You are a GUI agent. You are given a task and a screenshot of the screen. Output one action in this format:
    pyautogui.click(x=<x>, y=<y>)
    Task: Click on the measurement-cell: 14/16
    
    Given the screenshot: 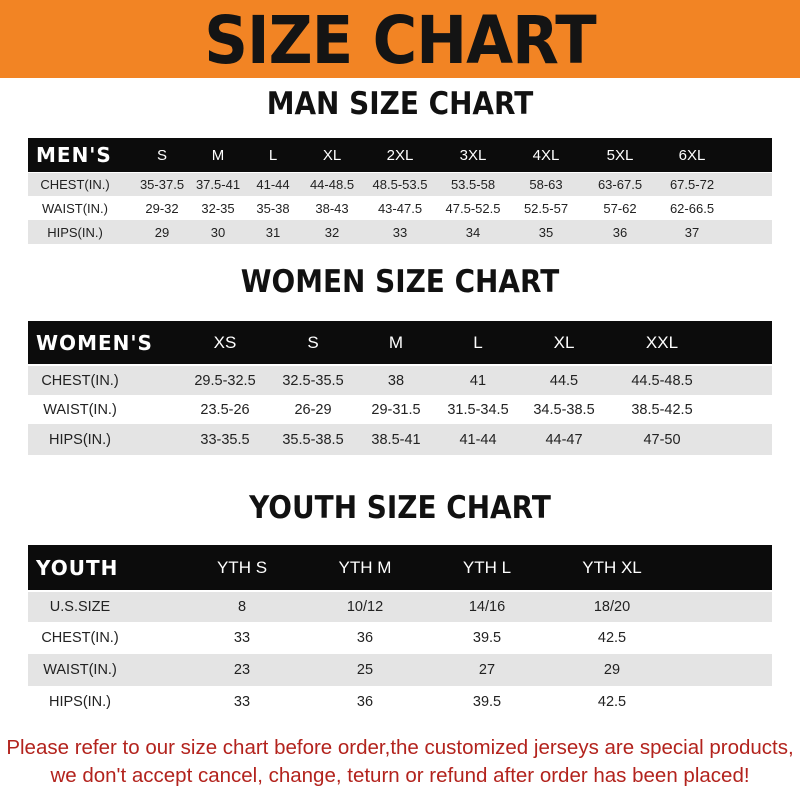 What is the action you would take?
    pyautogui.click(x=487, y=607)
    